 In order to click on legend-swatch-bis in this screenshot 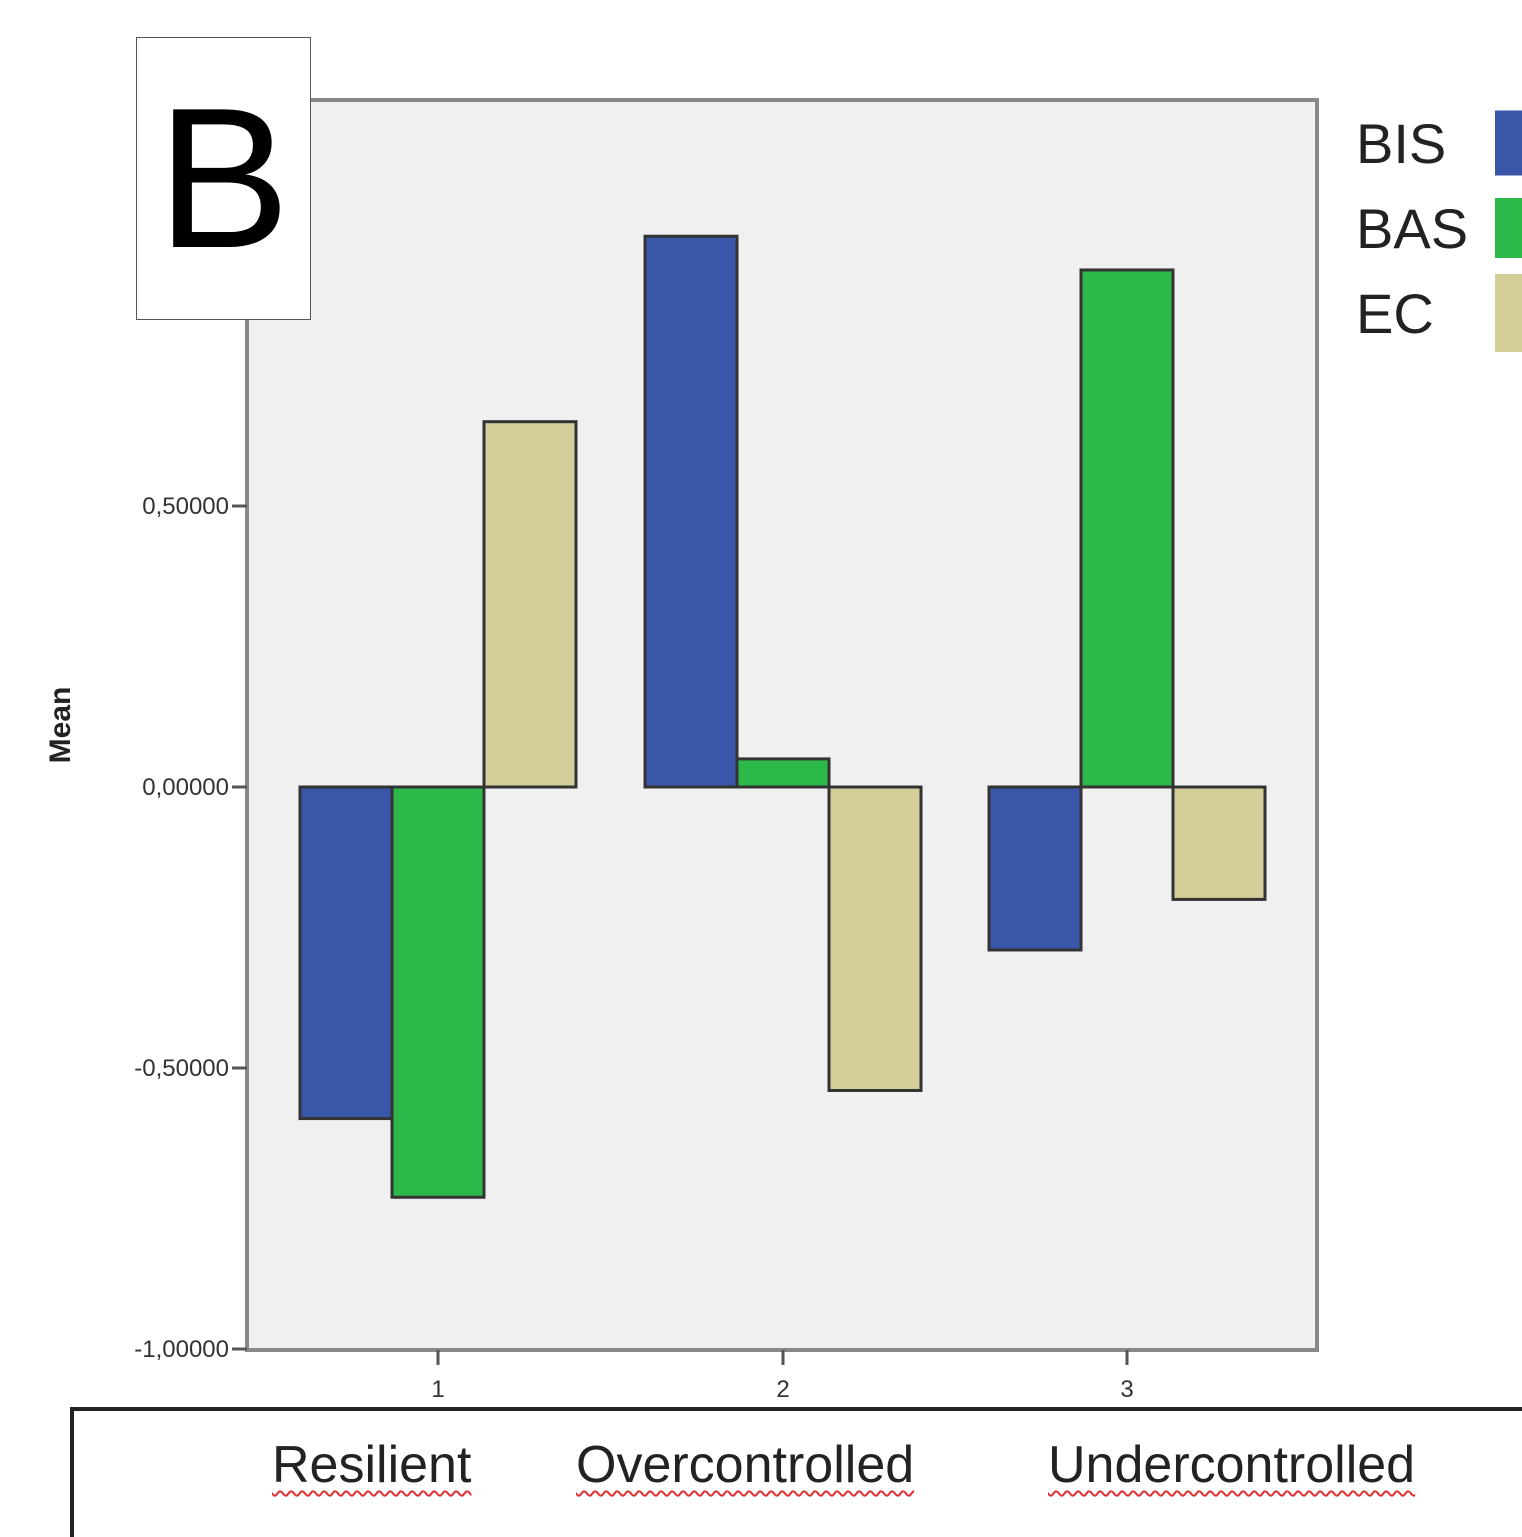, I will do `click(1508, 143)`.